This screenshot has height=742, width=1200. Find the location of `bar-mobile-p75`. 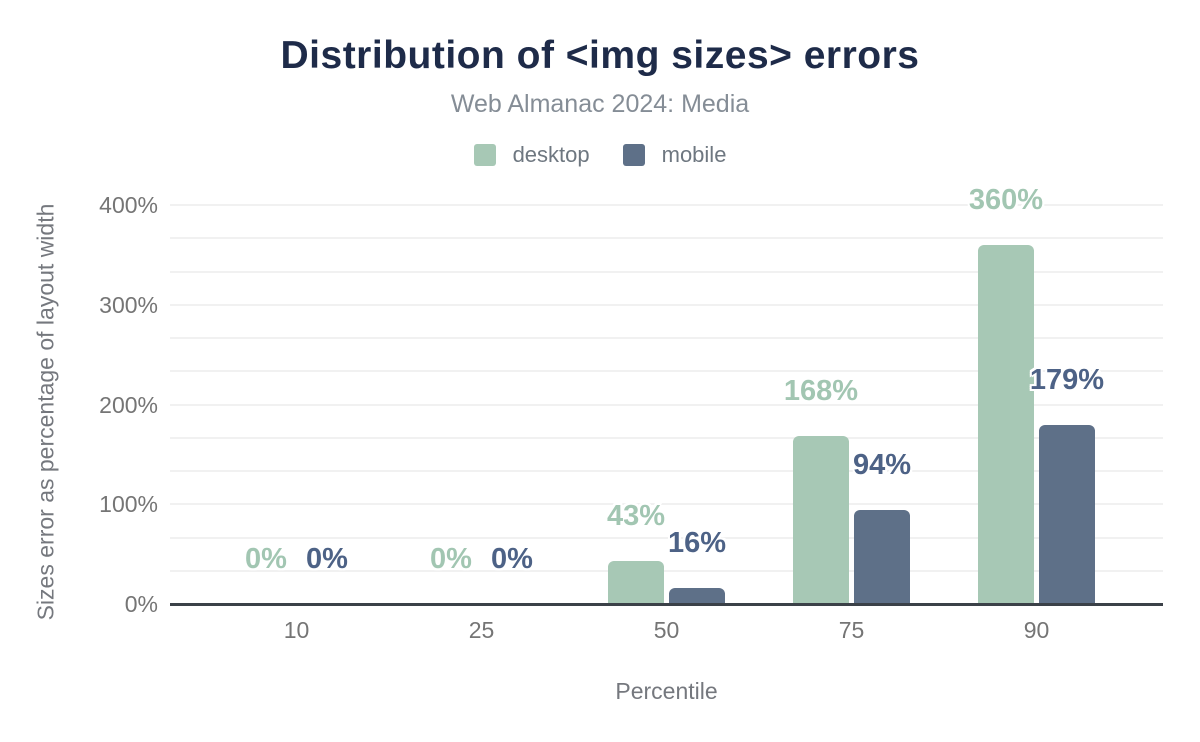

bar-mobile-p75 is located at coordinates (882, 557).